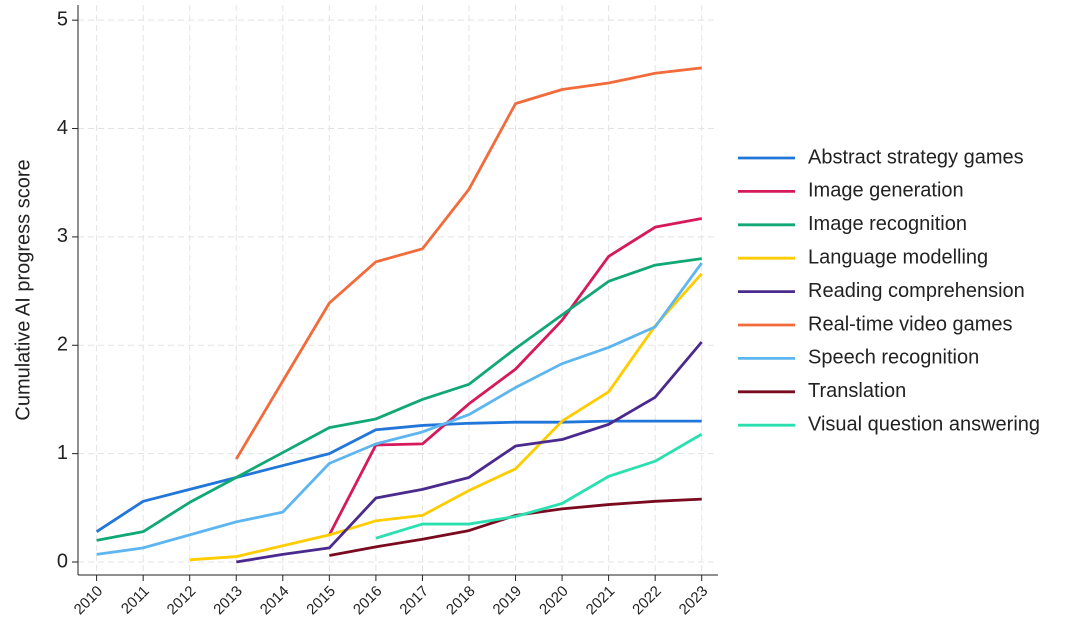  I want to click on y-tick-label: 3, so click(62, 236).